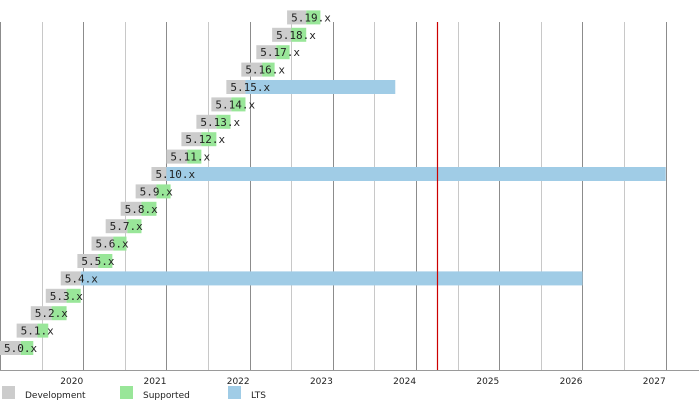  I want to click on release-label: 5.8.x, so click(141, 209).